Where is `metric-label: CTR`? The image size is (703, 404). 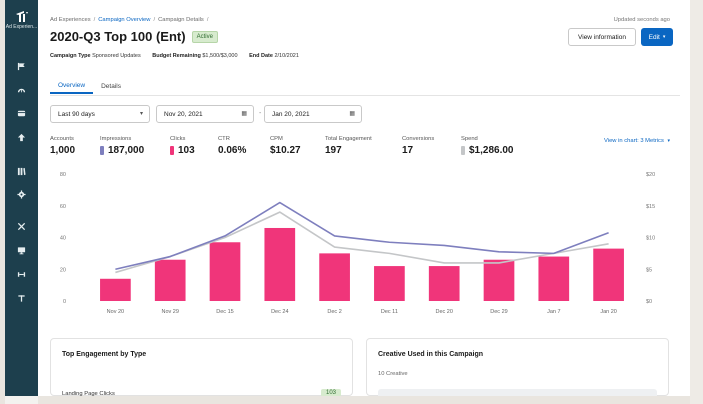 metric-label: CTR is located at coordinates (224, 139).